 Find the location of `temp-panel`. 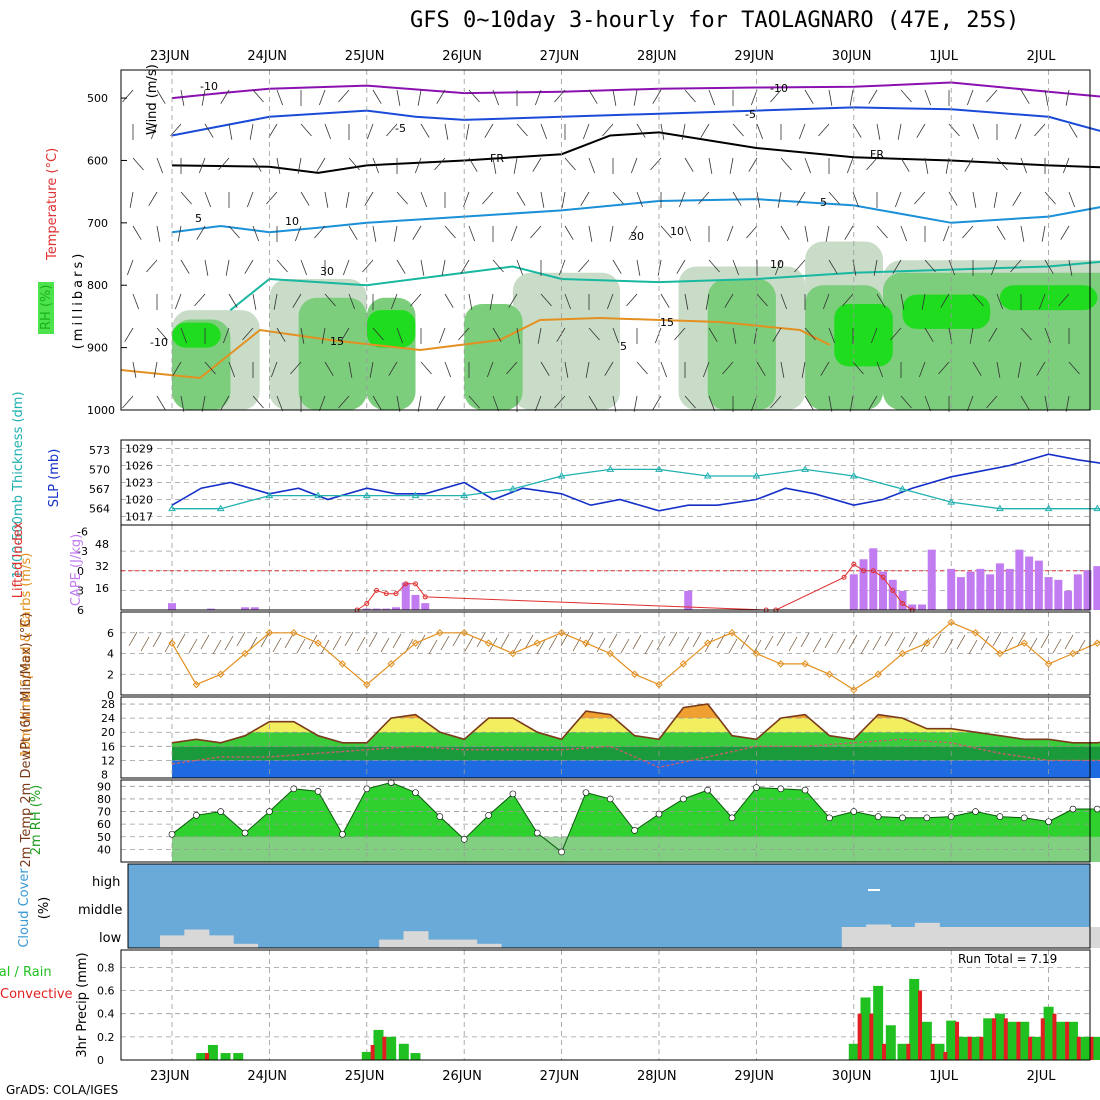

temp-panel is located at coordinates (605, 737).